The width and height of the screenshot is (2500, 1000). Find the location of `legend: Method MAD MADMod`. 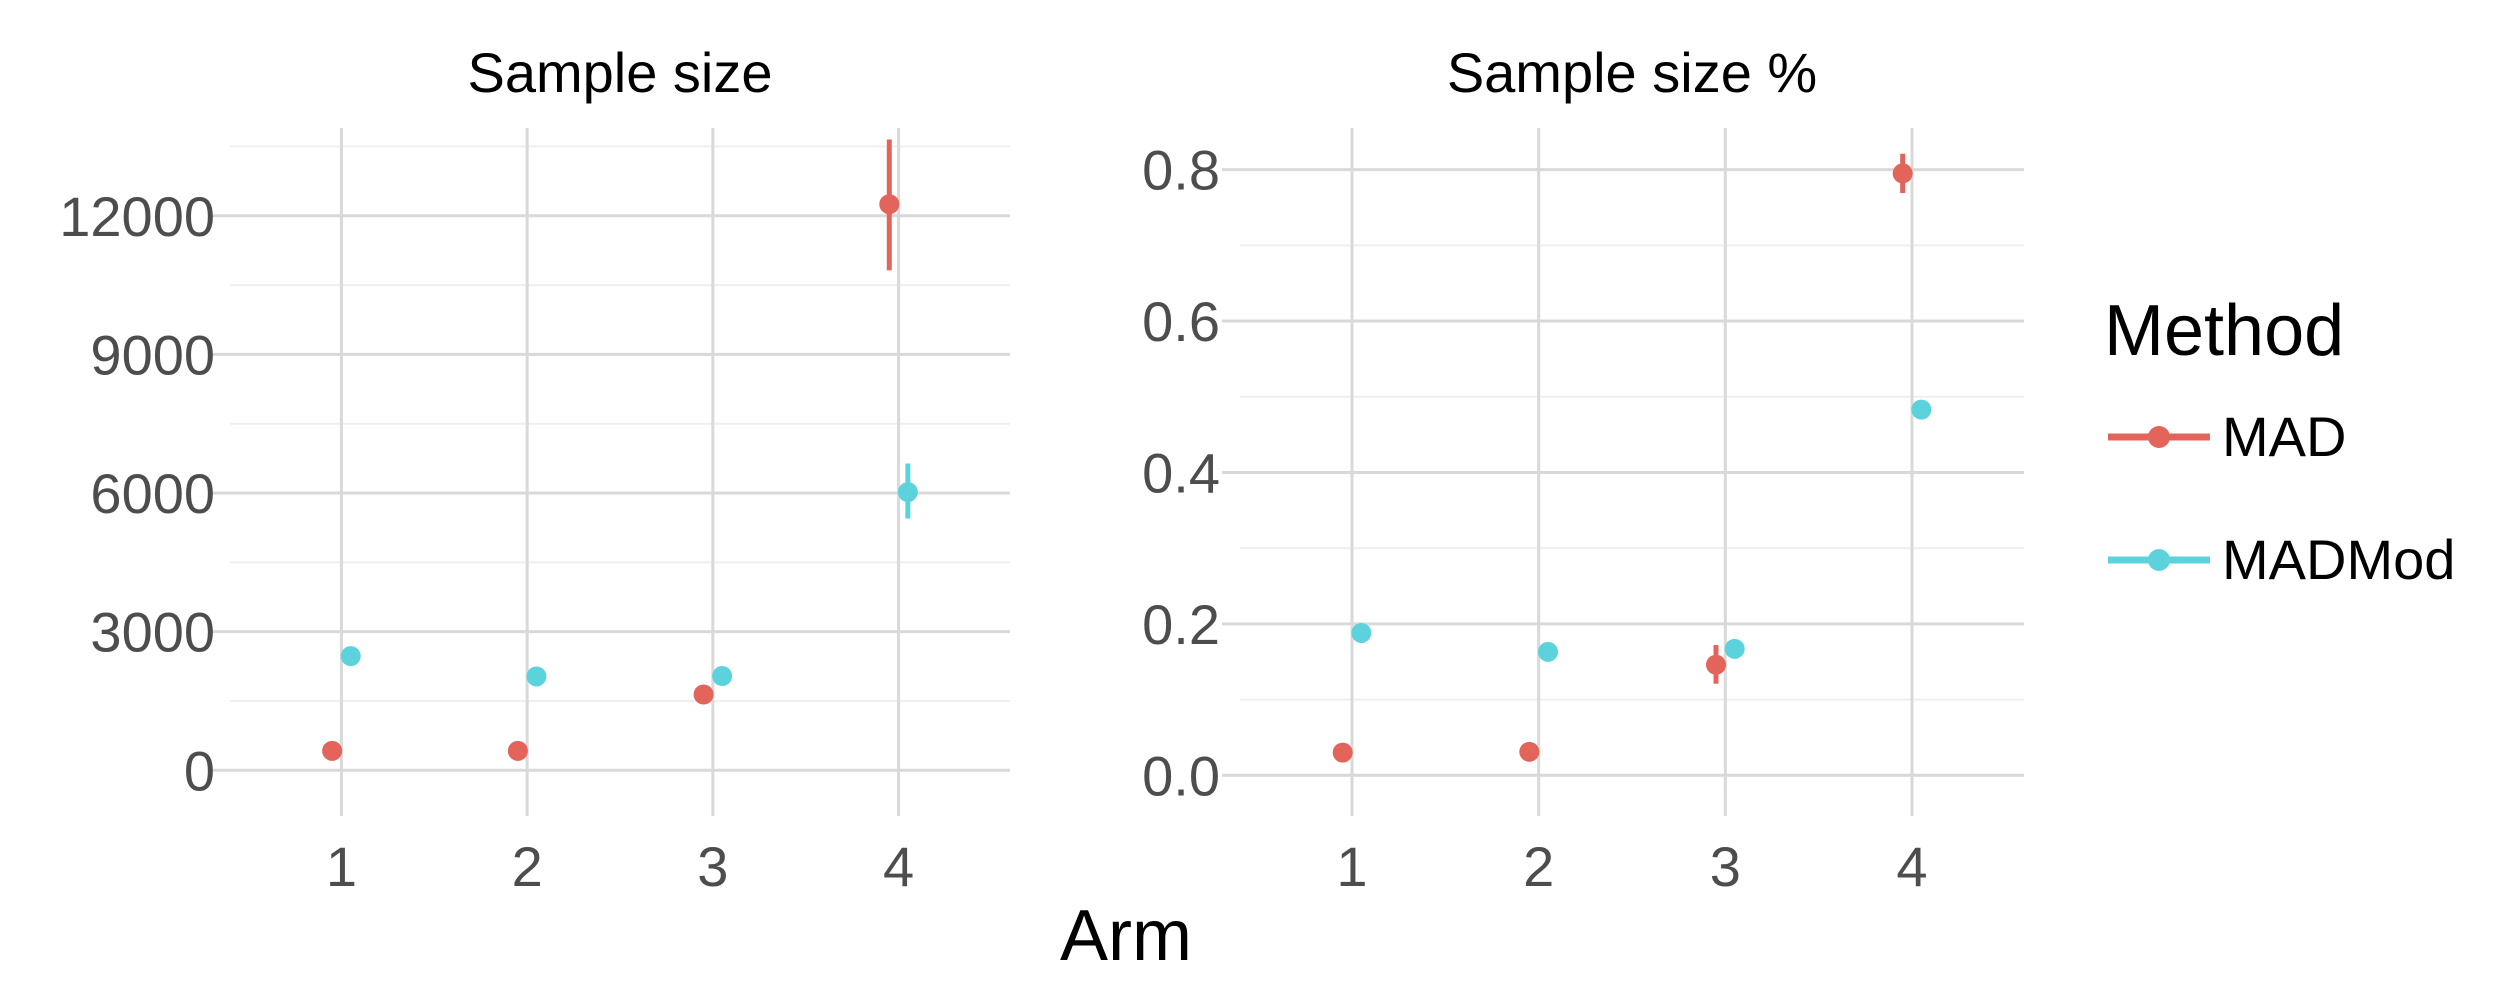

legend: Method MAD MADMod is located at coordinates (2279, 441).